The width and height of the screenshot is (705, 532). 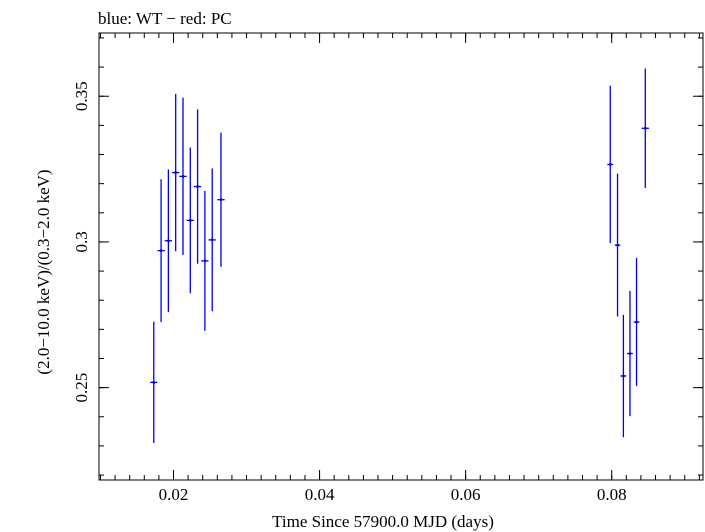 I want to click on chart-title: blue: WT − red: PC, so click(x=165, y=18).